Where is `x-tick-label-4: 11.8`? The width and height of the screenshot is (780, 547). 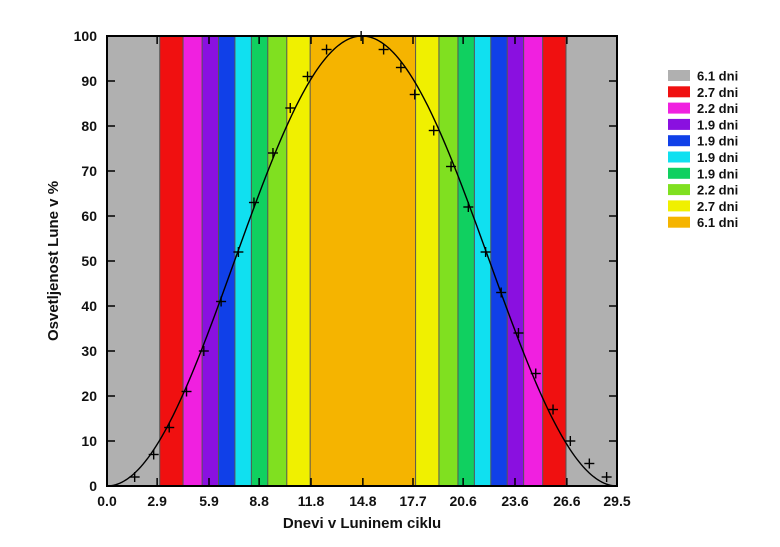 x-tick-label-4: 11.8 is located at coordinates (311, 501).